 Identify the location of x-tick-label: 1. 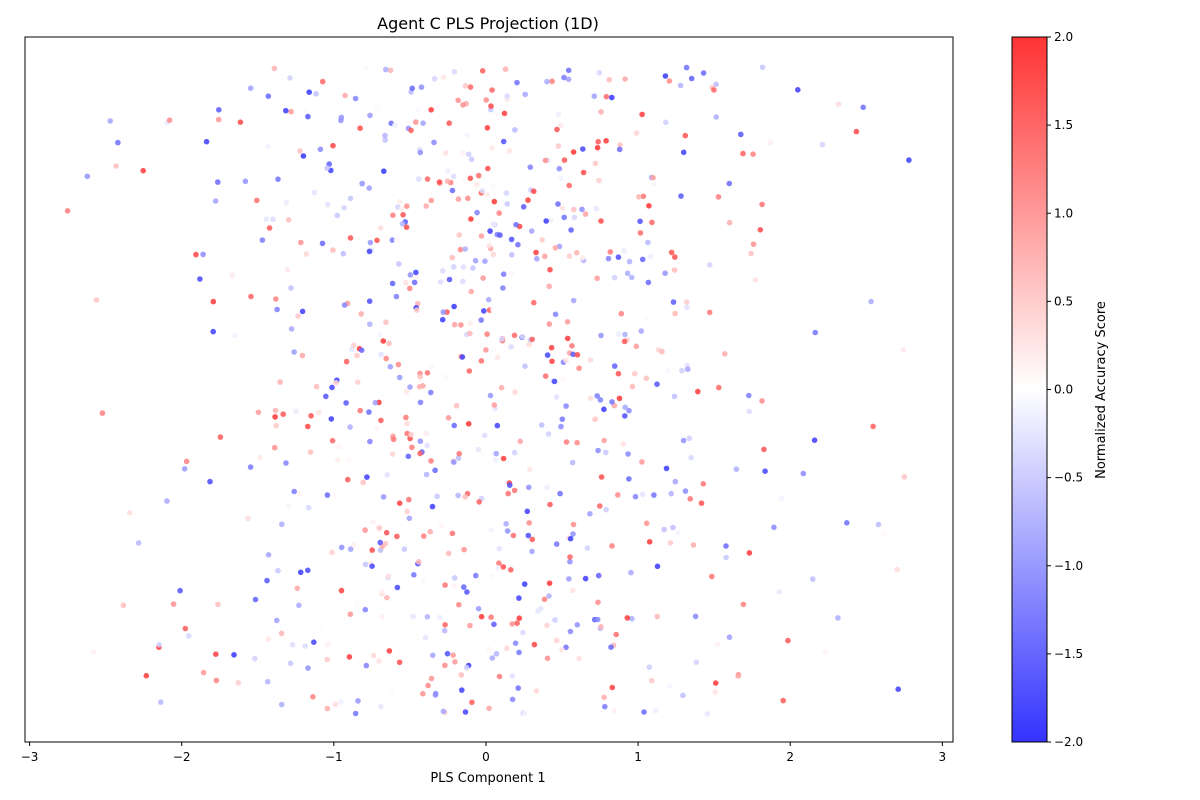
(638, 757).